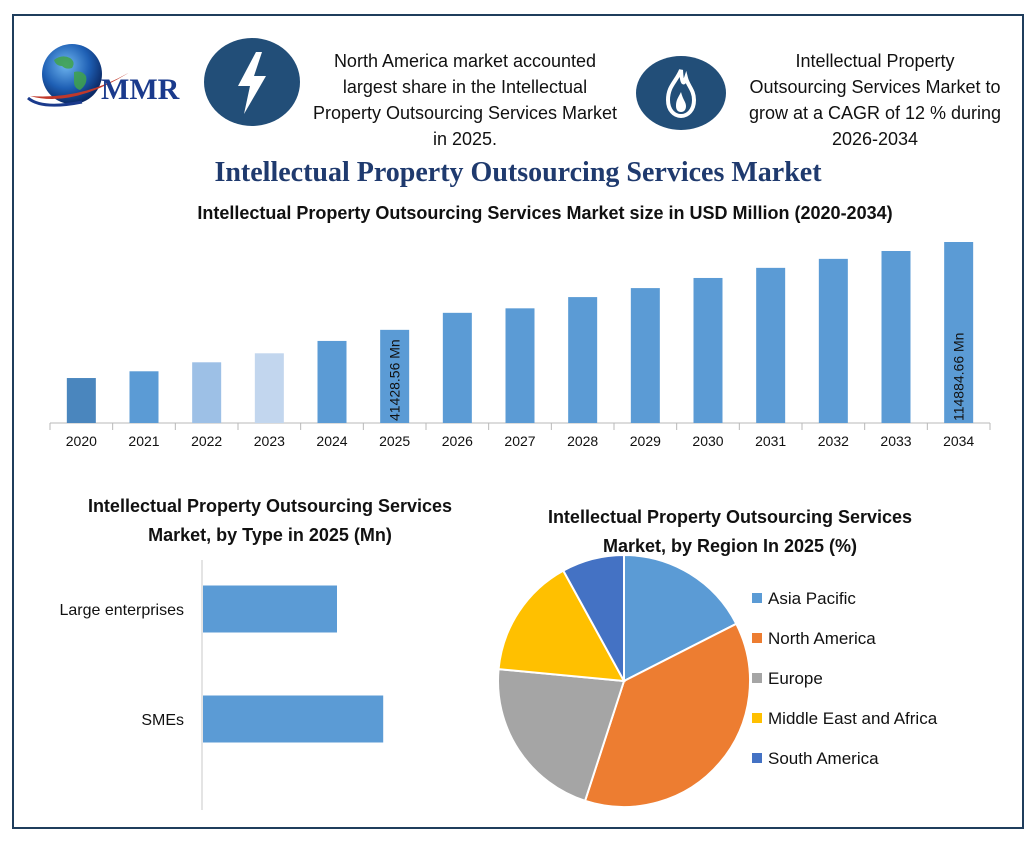 The width and height of the screenshot is (1036, 842). What do you see at coordinates (708, 350) in the screenshot?
I see `bar-2030` at bounding box center [708, 350].